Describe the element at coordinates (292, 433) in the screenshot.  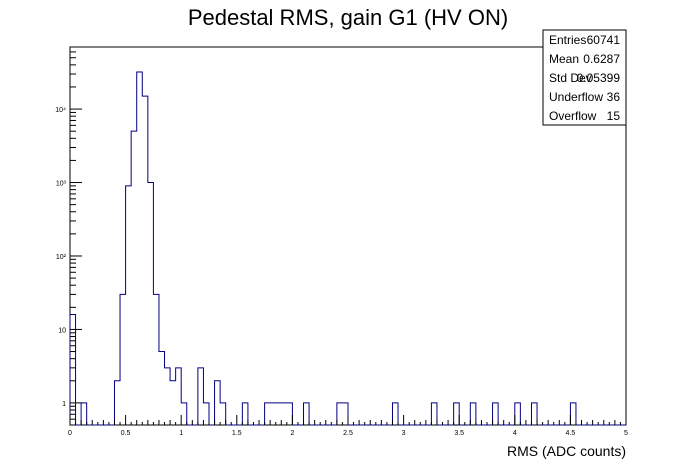
I see `x-tick-label: 2` at that location.